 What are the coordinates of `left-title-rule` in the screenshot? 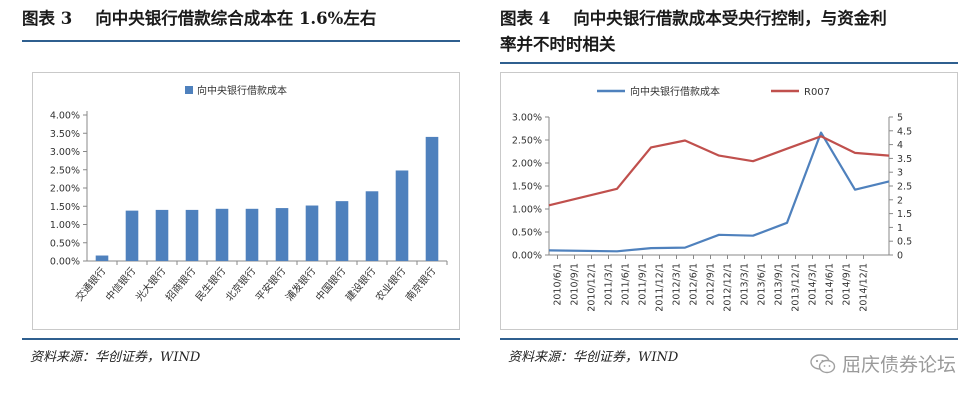 It's located at (241, 41).